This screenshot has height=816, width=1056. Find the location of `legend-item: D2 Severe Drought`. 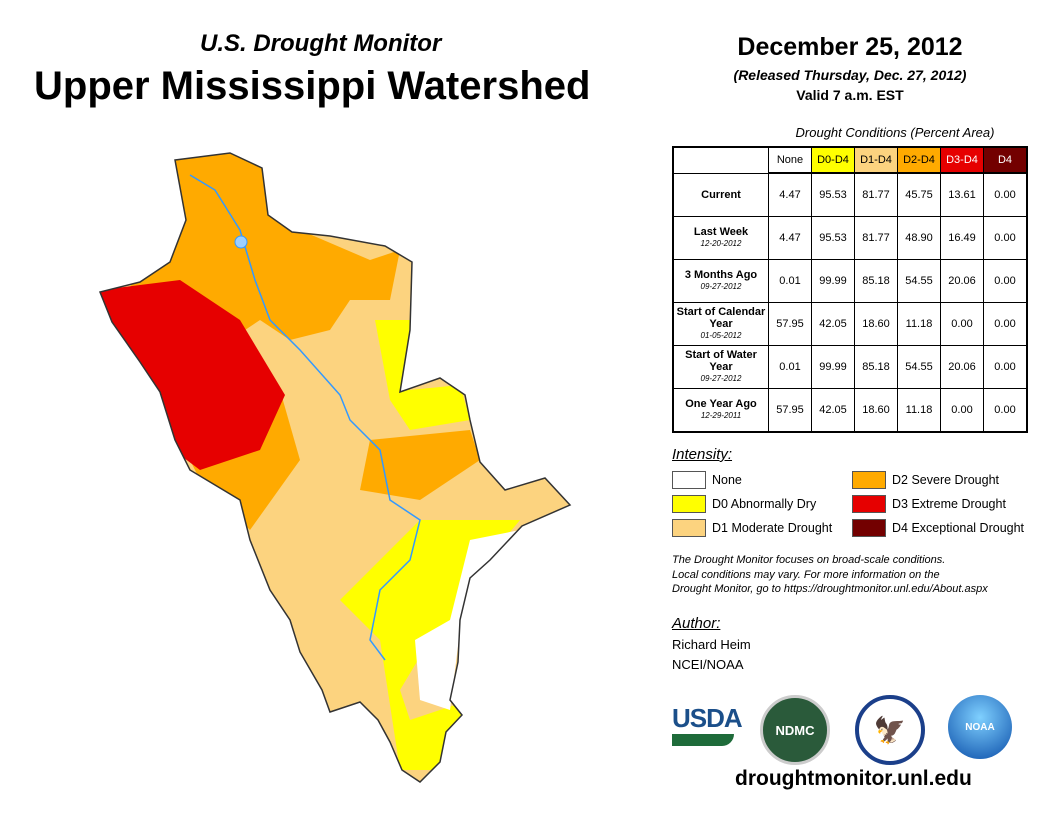

legend-item: D2 Severe Drought is located at coordinates (925, 480).